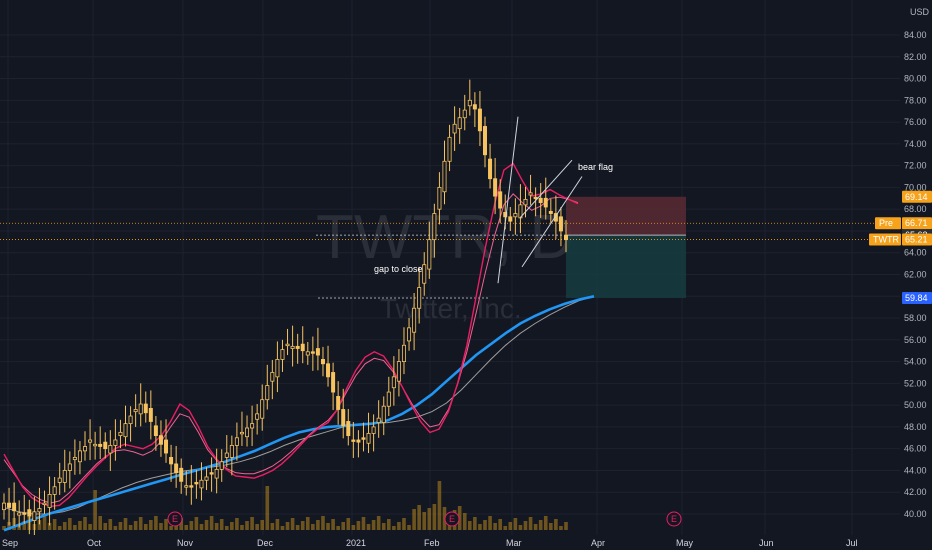 Image resolution: width=932 pixels, height=550 pixels. Describe the element at coordinates (626, 216) in the screenshot. I see `stop-loss-zone` at that location.